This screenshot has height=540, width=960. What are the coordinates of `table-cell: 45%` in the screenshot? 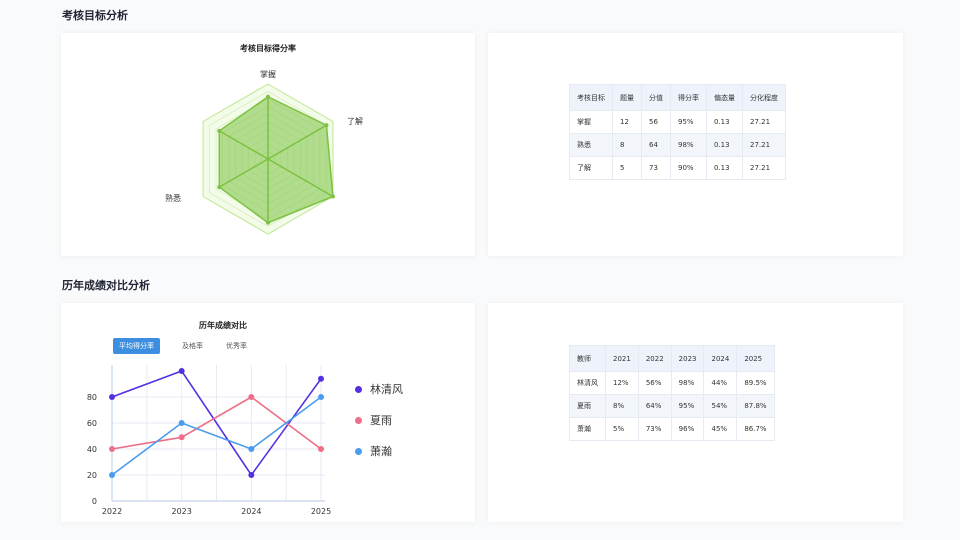 It's located at (720, 429).